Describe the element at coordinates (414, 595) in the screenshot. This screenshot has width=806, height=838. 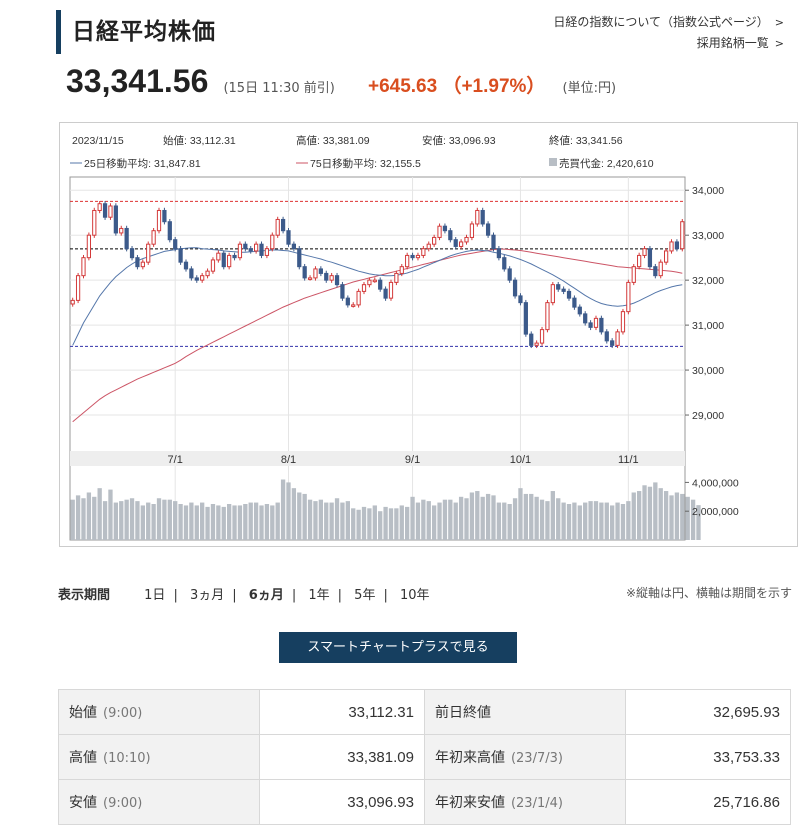
I see `period-option-10y: 10年` at that location.